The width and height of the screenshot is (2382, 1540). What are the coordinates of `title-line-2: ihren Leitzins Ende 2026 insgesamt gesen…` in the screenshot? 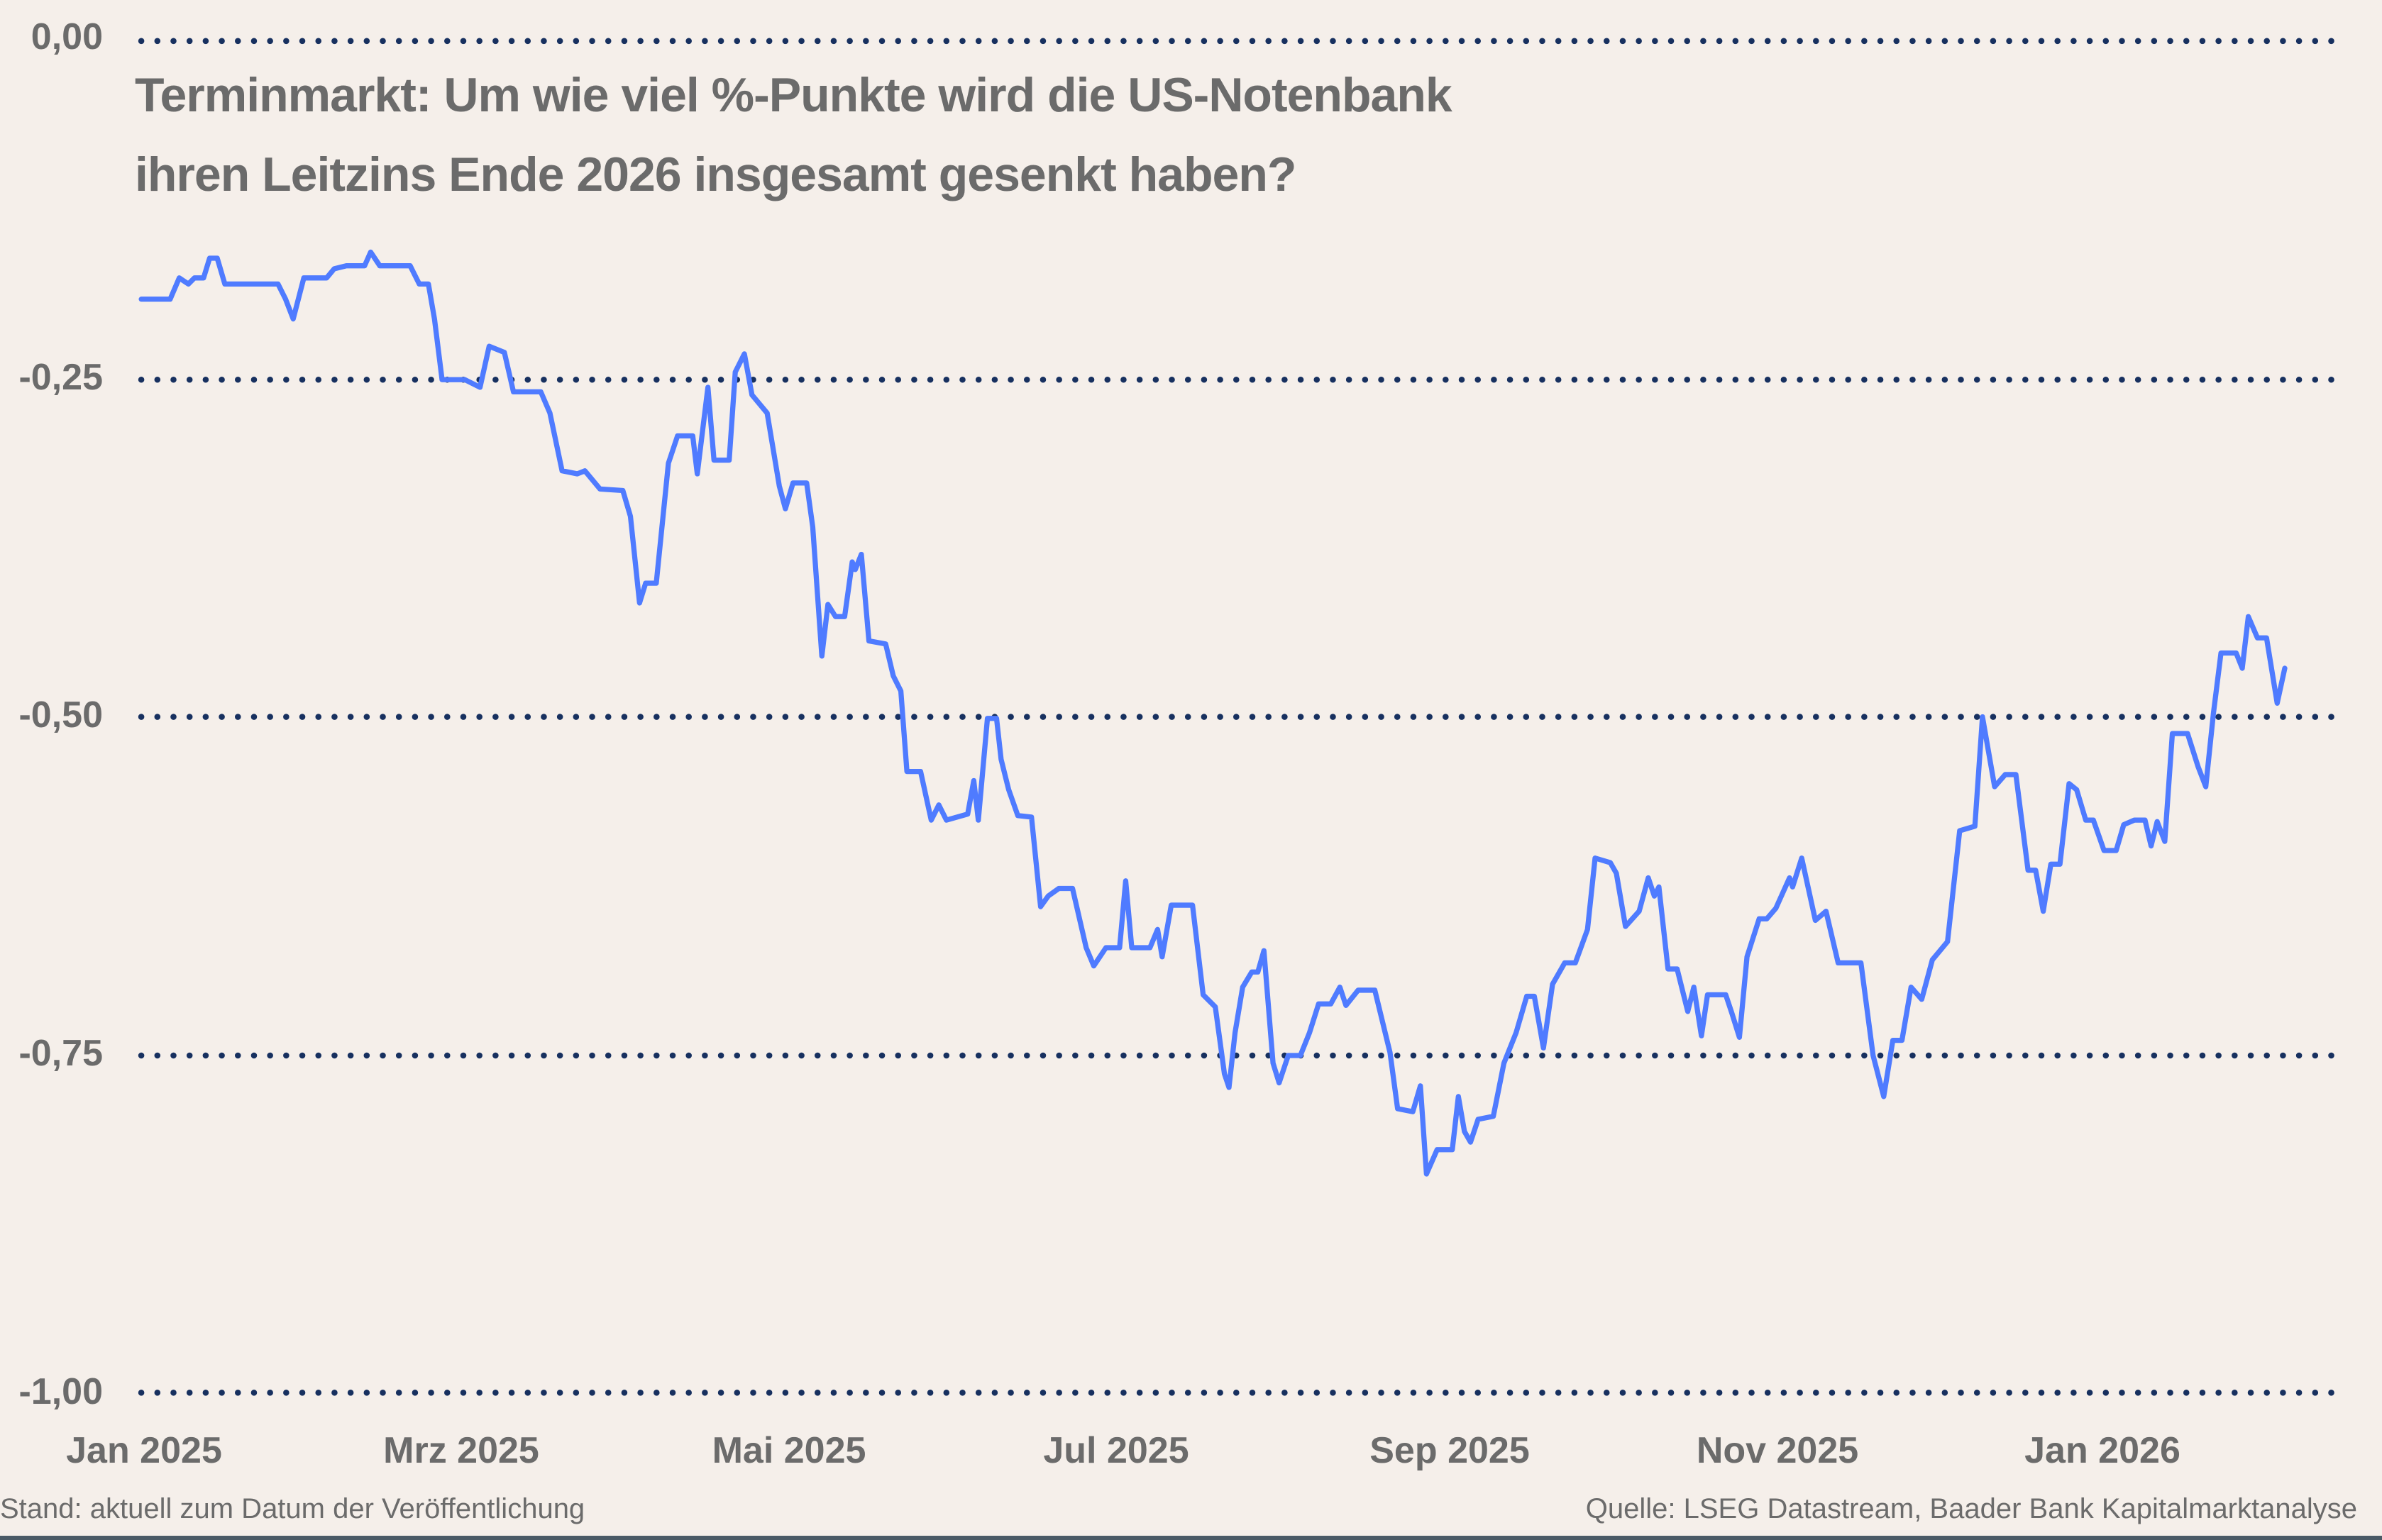 It's located at (715, 174).